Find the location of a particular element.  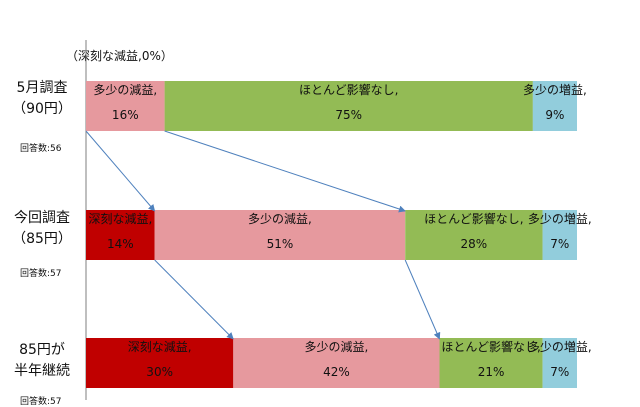

segment-name-label-0-2: ほとんど影響なし, is located at coordinates (348, 90).